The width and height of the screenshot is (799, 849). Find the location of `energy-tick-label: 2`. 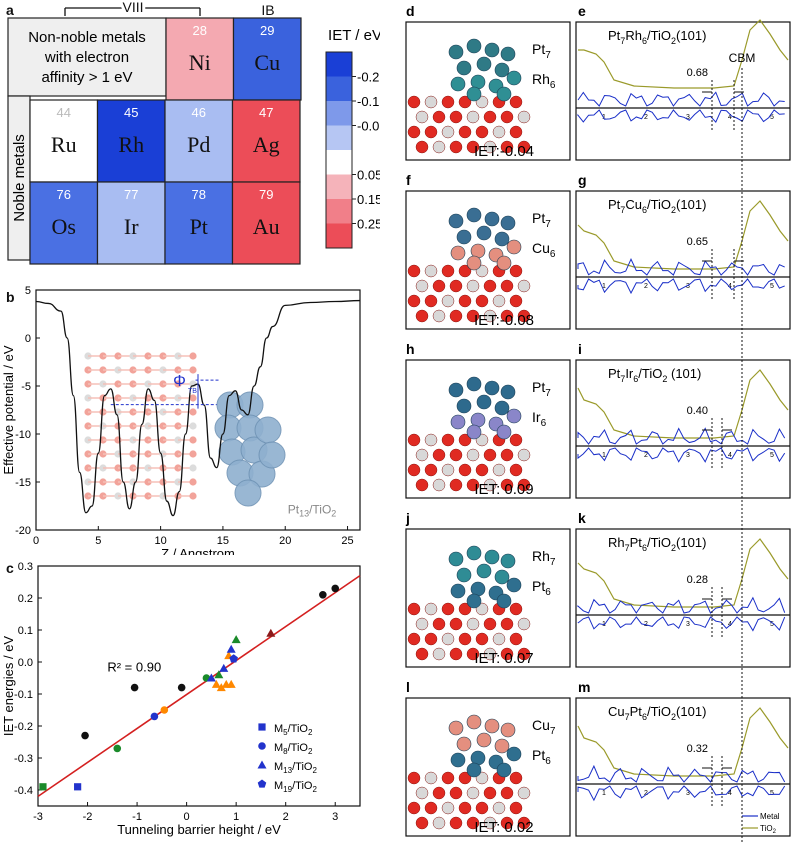

energy-tick-label: 2 is located at coordinates (646, 117).